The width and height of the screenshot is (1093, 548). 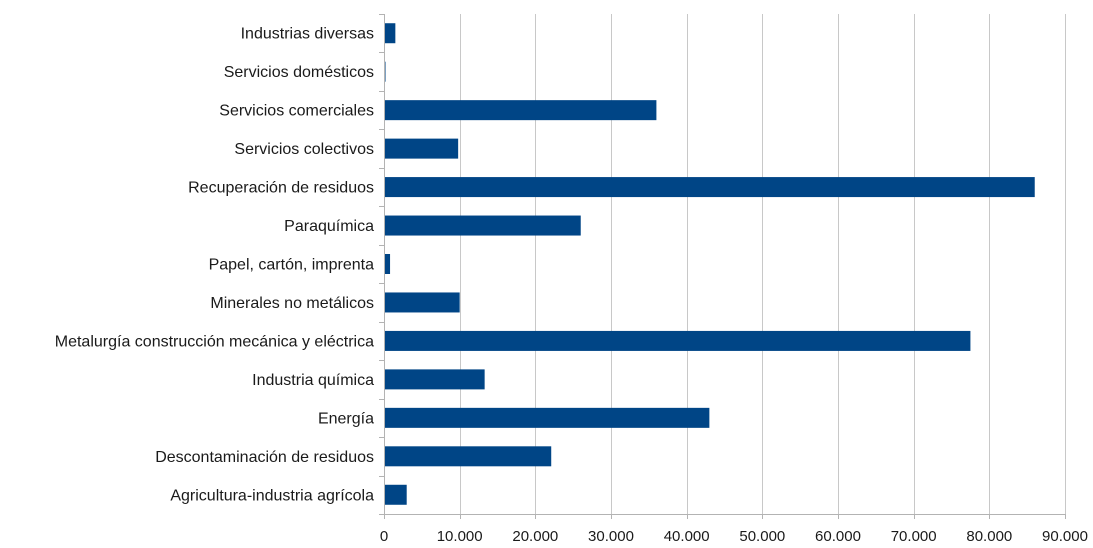 I want to click on x-tick-label: 80.000, so click(x=989, y=536).